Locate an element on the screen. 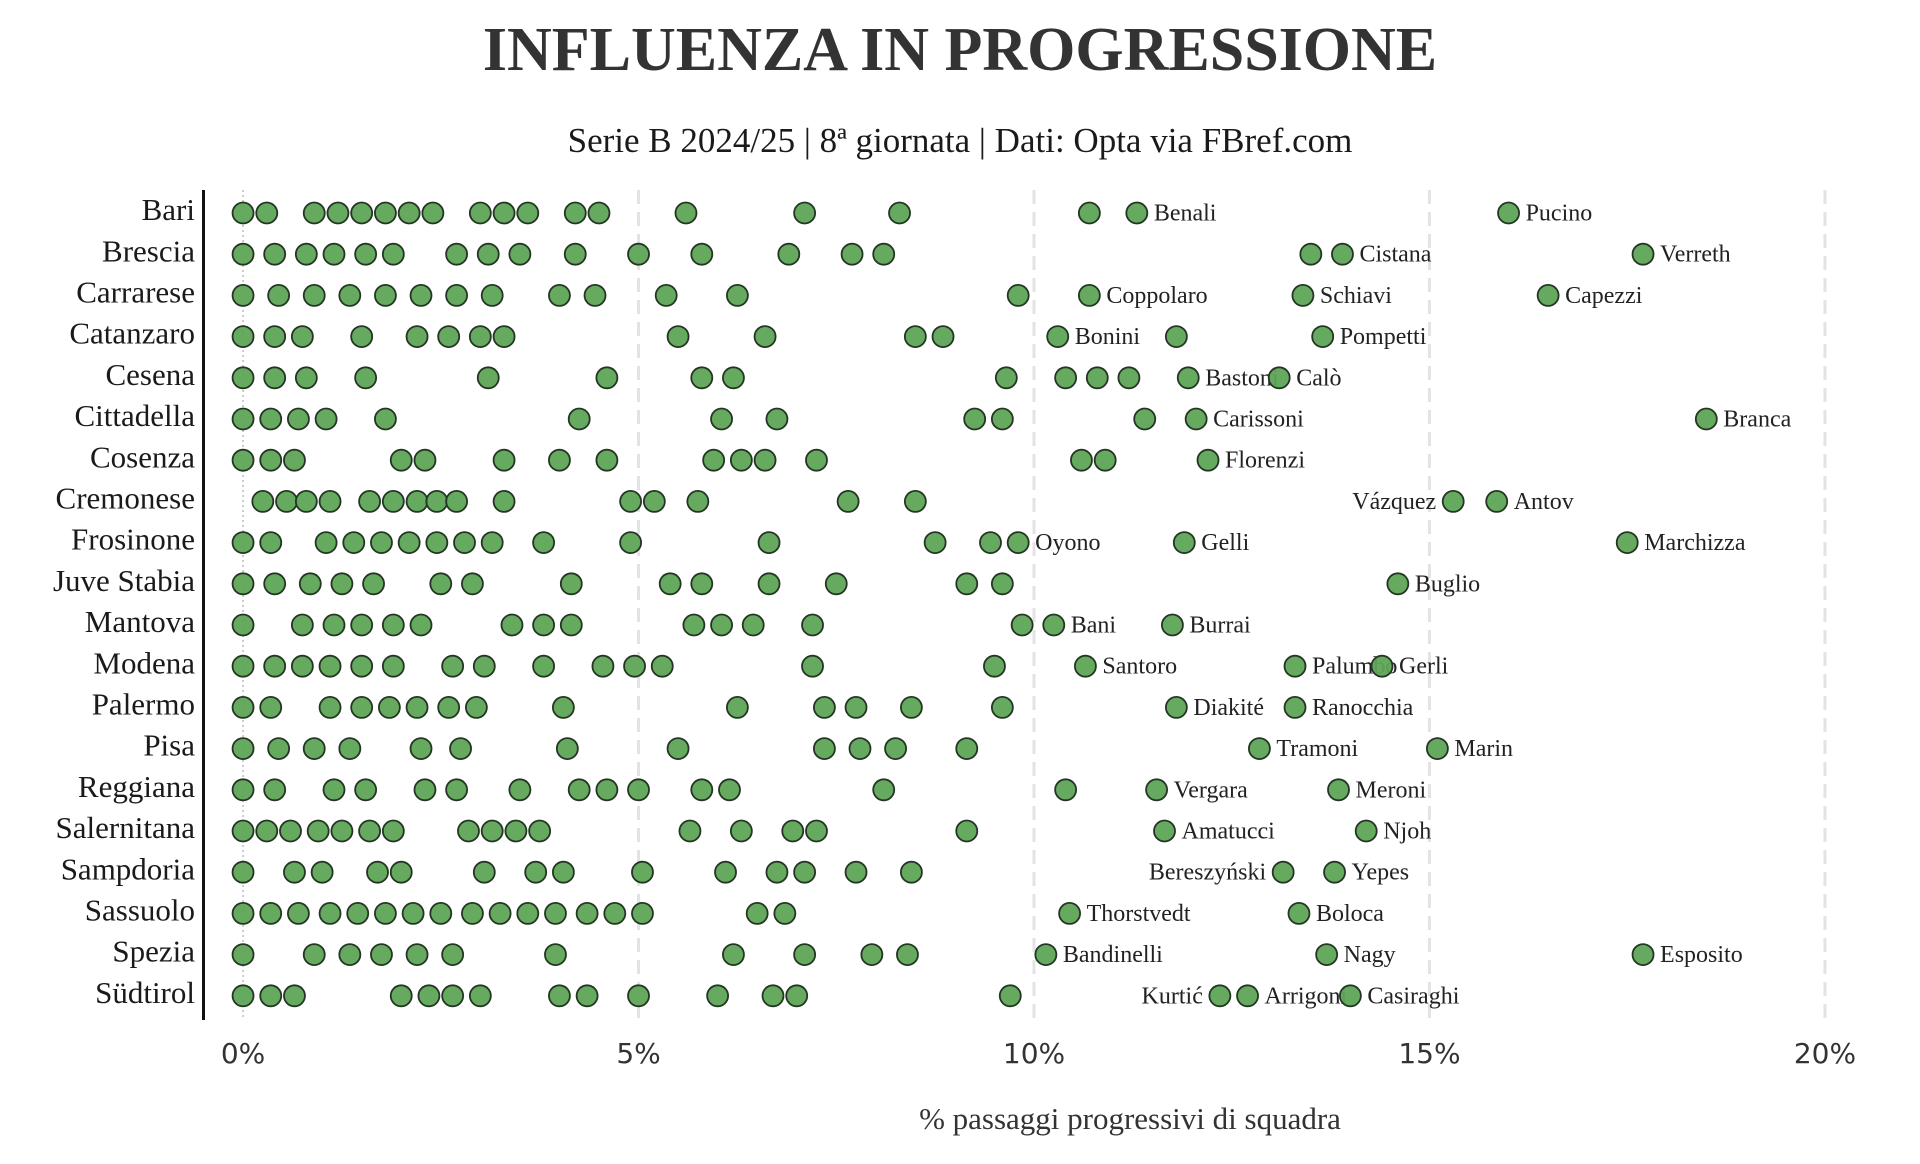 This screenshot has height=1164, width=1920. player-label: Marin is located at coordinates (1483, 749).